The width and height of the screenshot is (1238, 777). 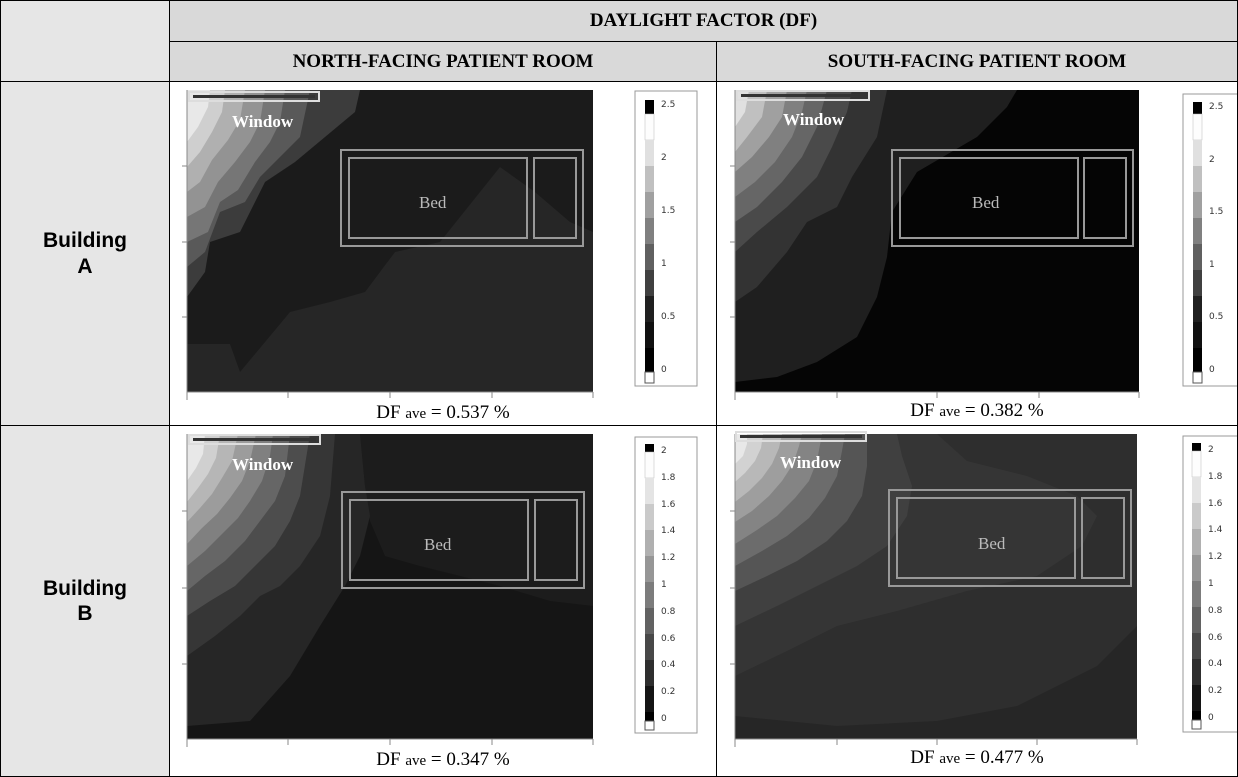 What do you see at coordinates (85, 613) in the screenshot?
I see `row-label-b-line2: B` at bounding box center [85, 613].